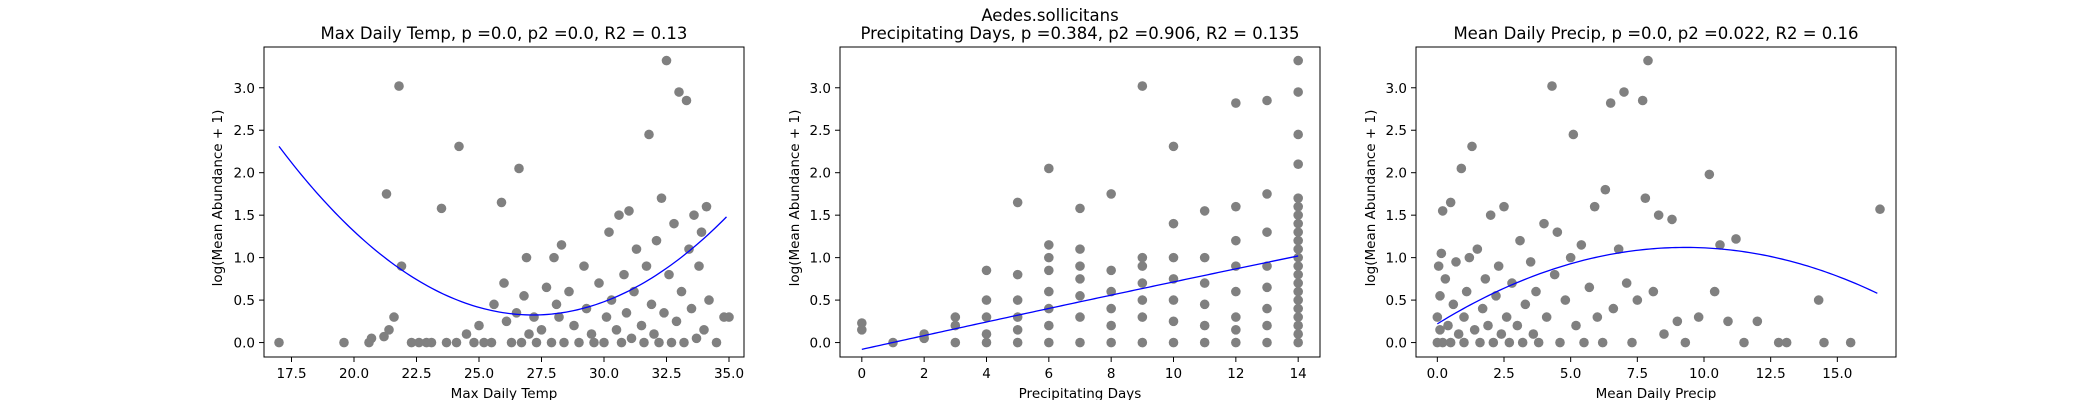 The image size is (2100, 400). Describe the element at coordinates (541, 374) in the screenshot. I see `x-tick-label: 27.5` at that location.